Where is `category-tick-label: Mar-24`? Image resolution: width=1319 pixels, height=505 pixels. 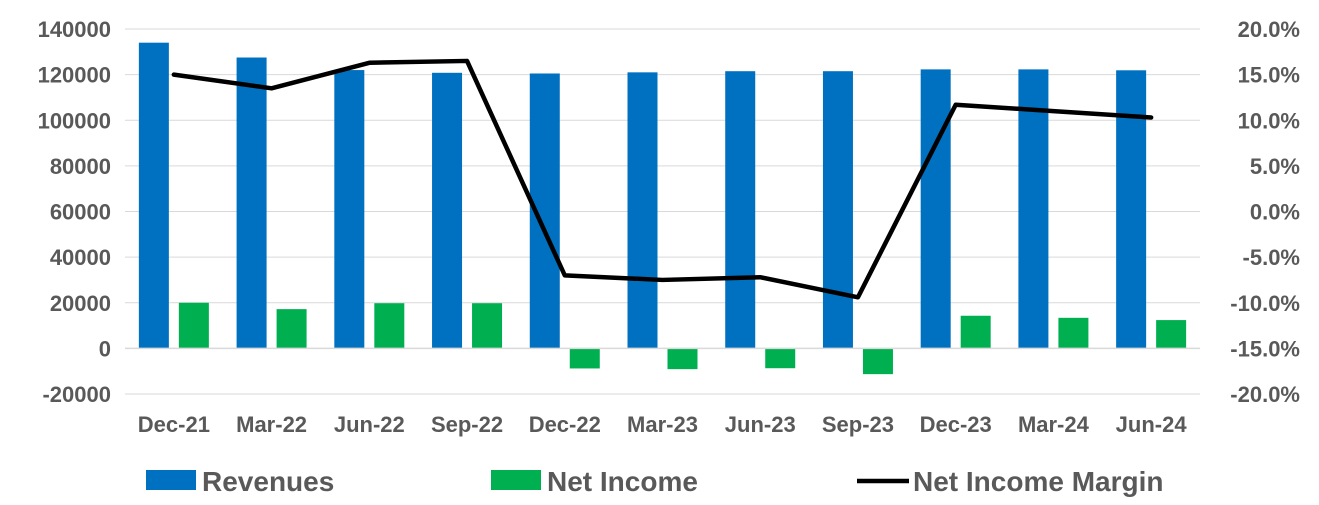
category-tick-label: Mar-24 is located at coordinates (1054, 424).